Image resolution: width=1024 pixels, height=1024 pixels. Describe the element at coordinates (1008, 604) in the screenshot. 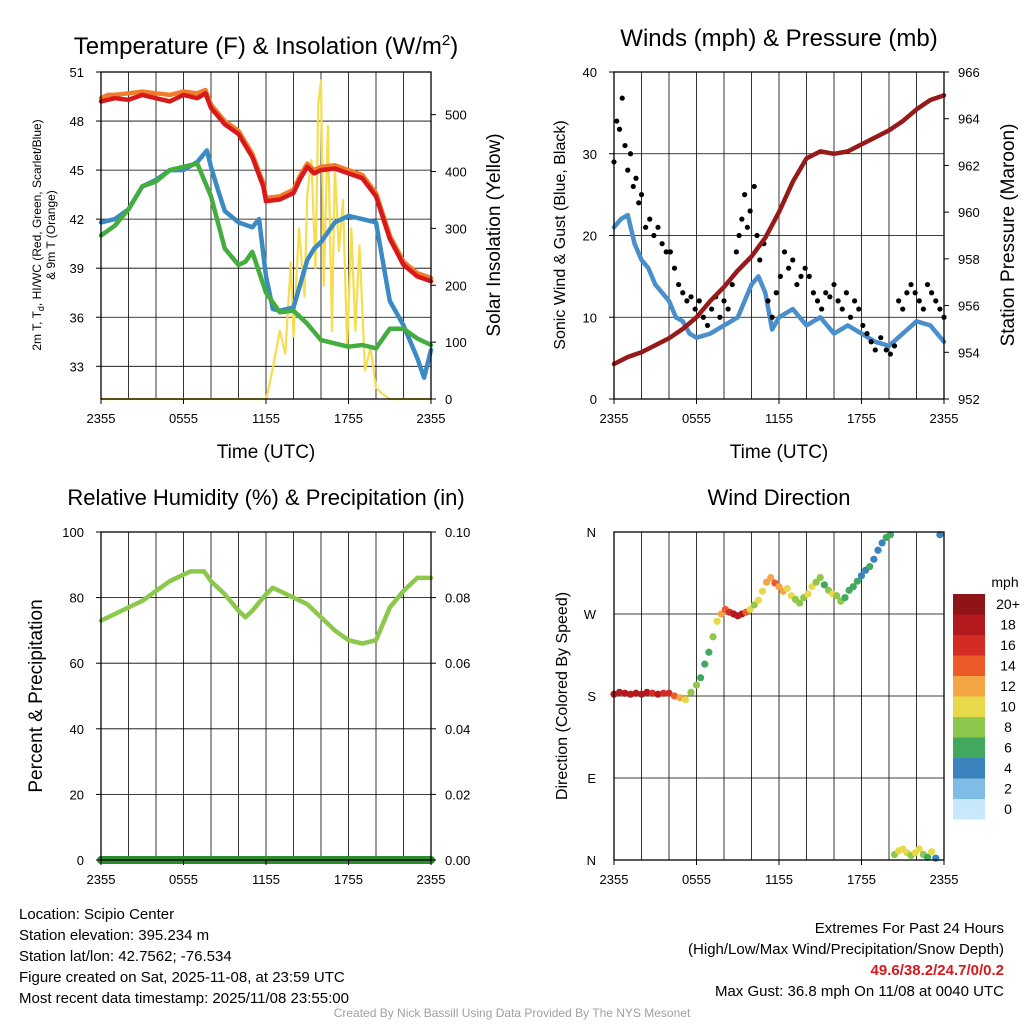

I see `colorbar-label: 20+` at that location.